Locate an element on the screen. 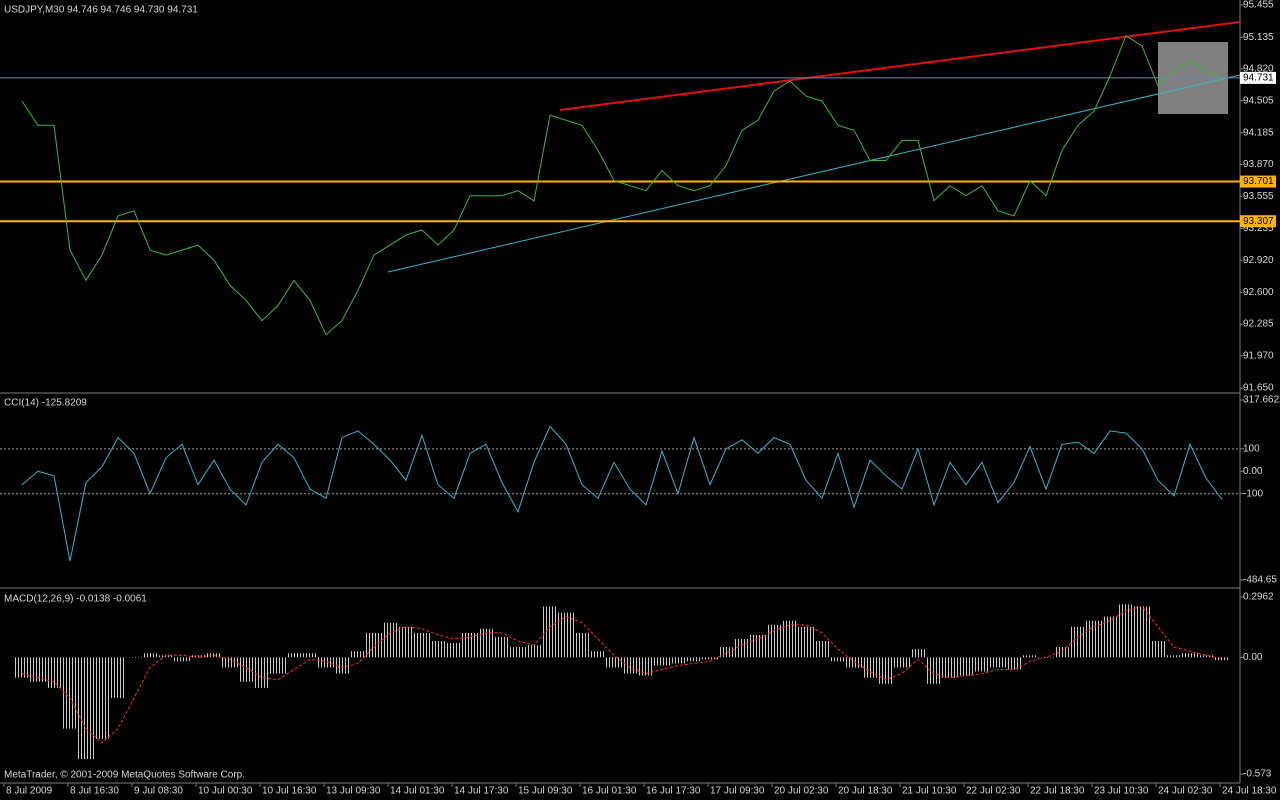 This screenshot has width=1280, height=800. x-tick-label: 24 Jul 18:30 is located at coordinates (1249, 791).